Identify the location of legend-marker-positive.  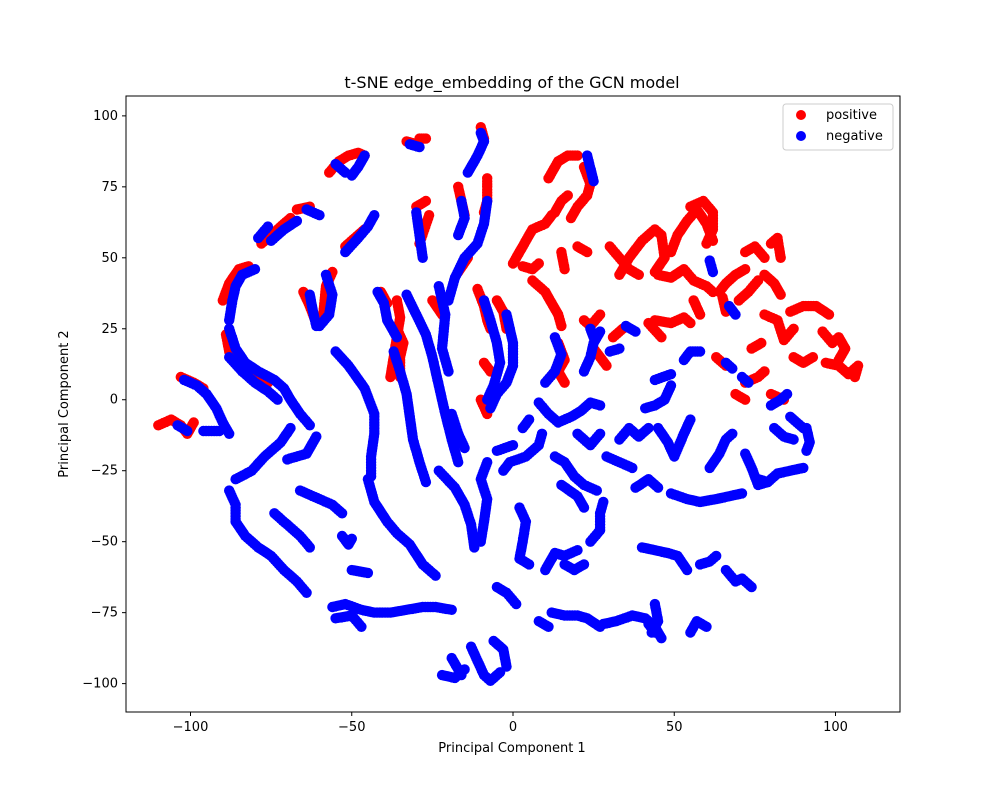
(801, 115).